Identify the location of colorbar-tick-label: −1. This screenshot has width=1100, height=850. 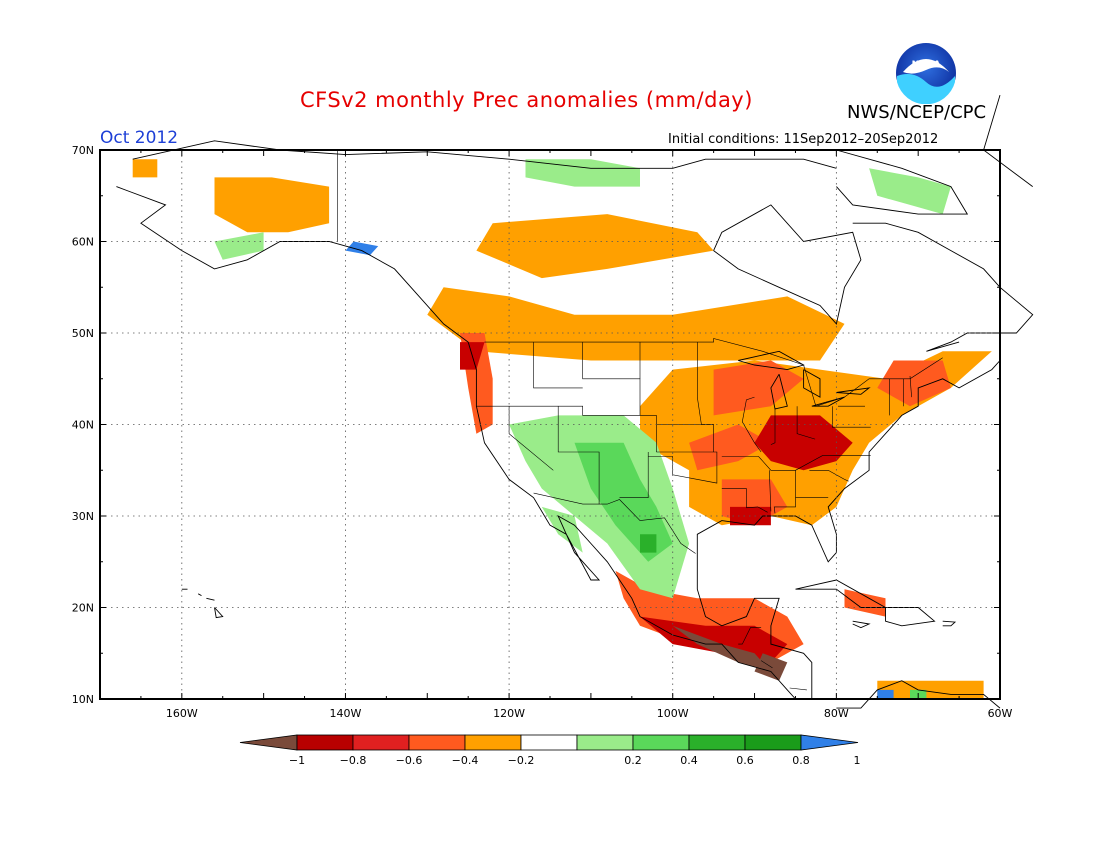
(297, 760).